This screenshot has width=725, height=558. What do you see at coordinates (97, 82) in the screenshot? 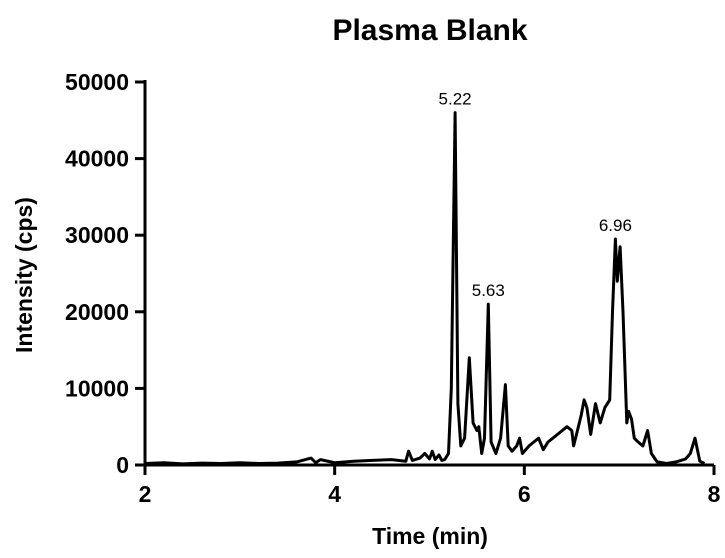
I see `y-tick-label: 50000` at bounding box center [97, 82].